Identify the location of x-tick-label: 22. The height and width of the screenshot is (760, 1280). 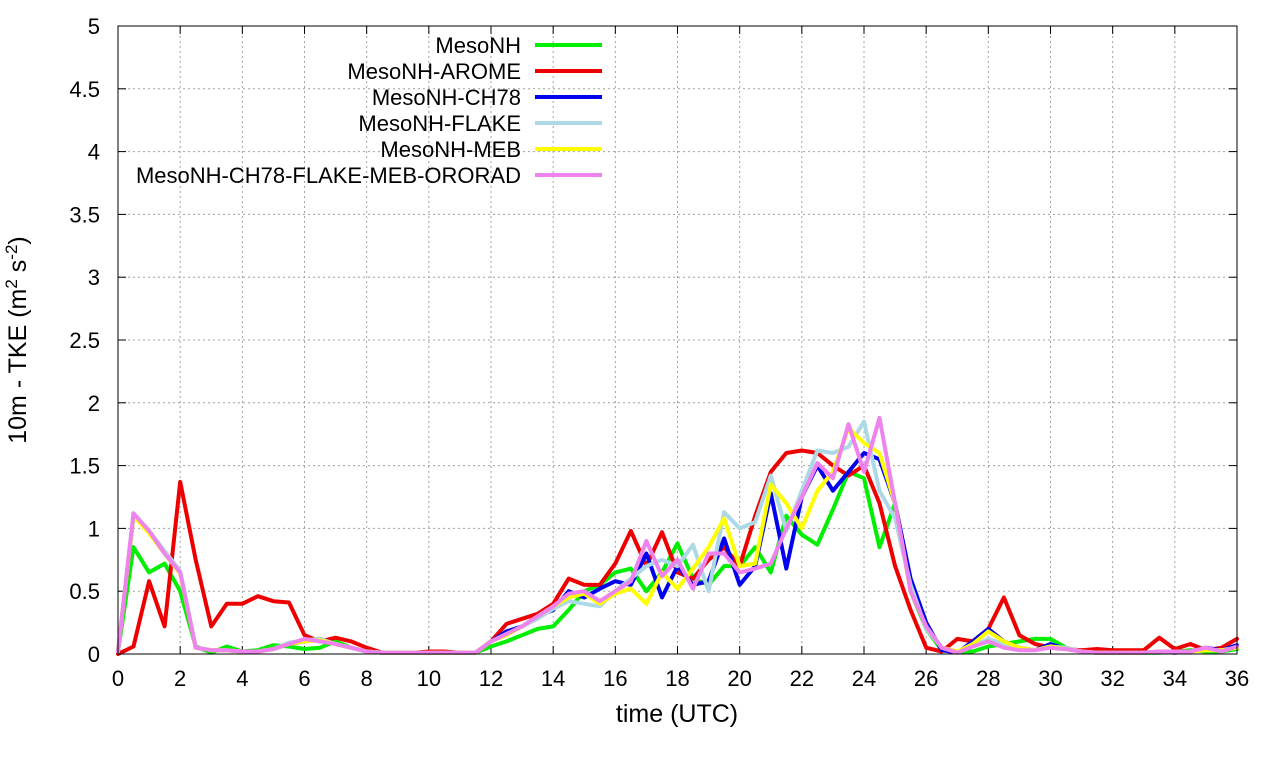
(802, 678).